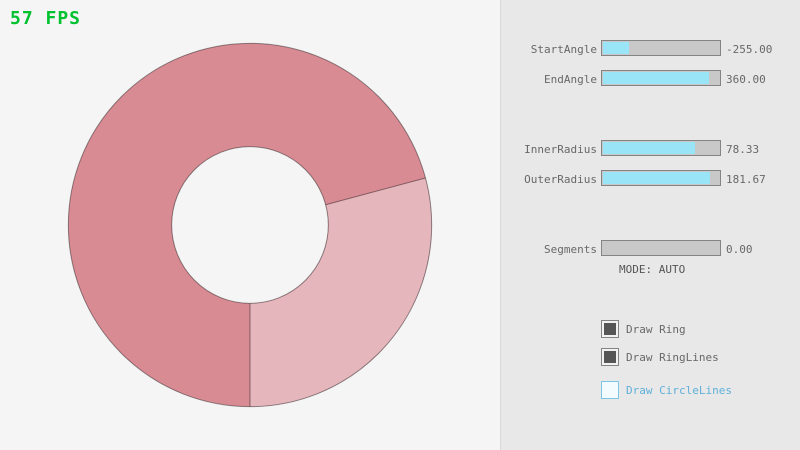 This screenshot has width=800, height=450. Describe the element at coordinates (749, 49) in the screenshot. I see `start-angle-value: -255.00` at that location.